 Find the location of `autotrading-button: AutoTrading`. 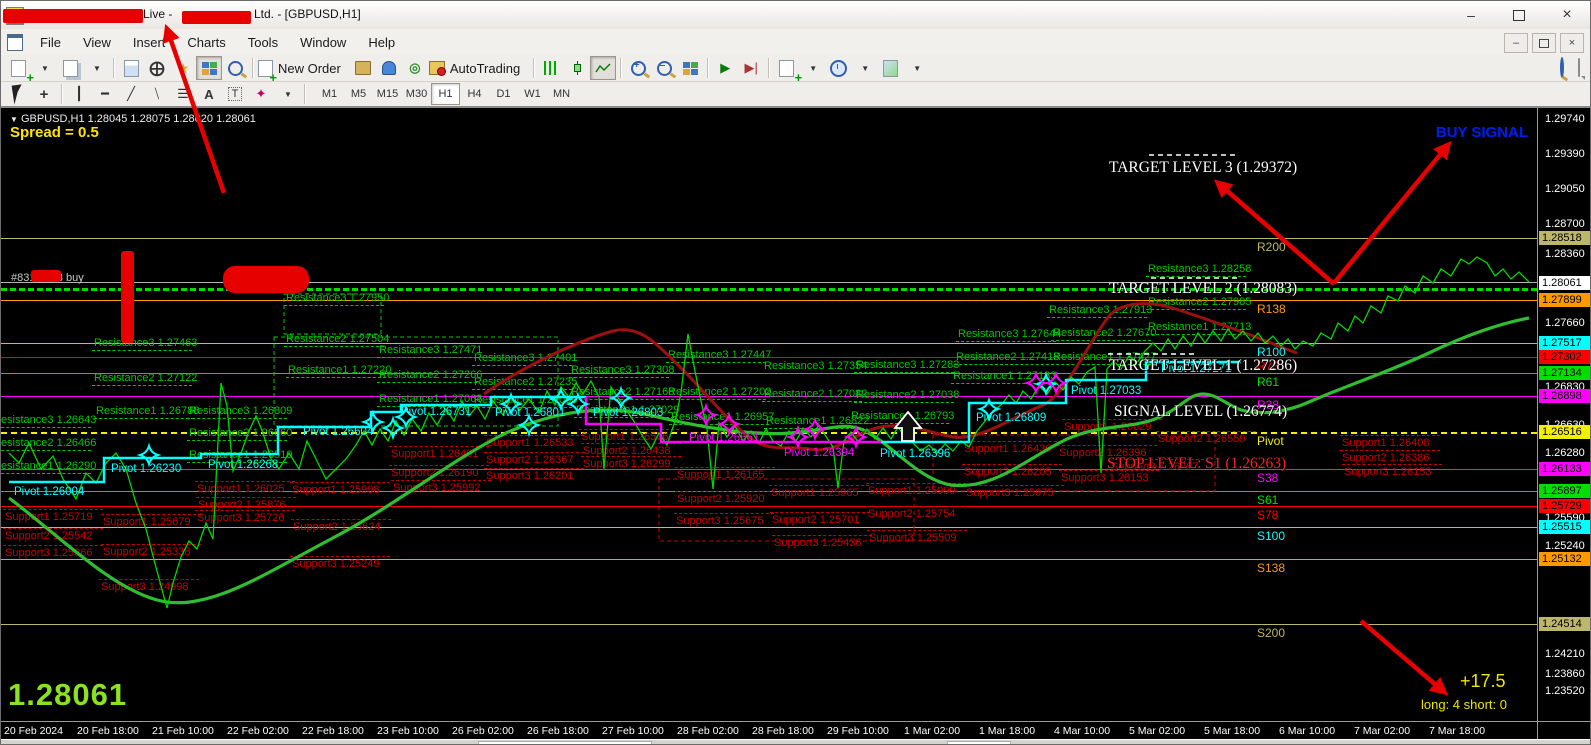

autotrading-button: AutoTrading is located at coordinates (485, 68).